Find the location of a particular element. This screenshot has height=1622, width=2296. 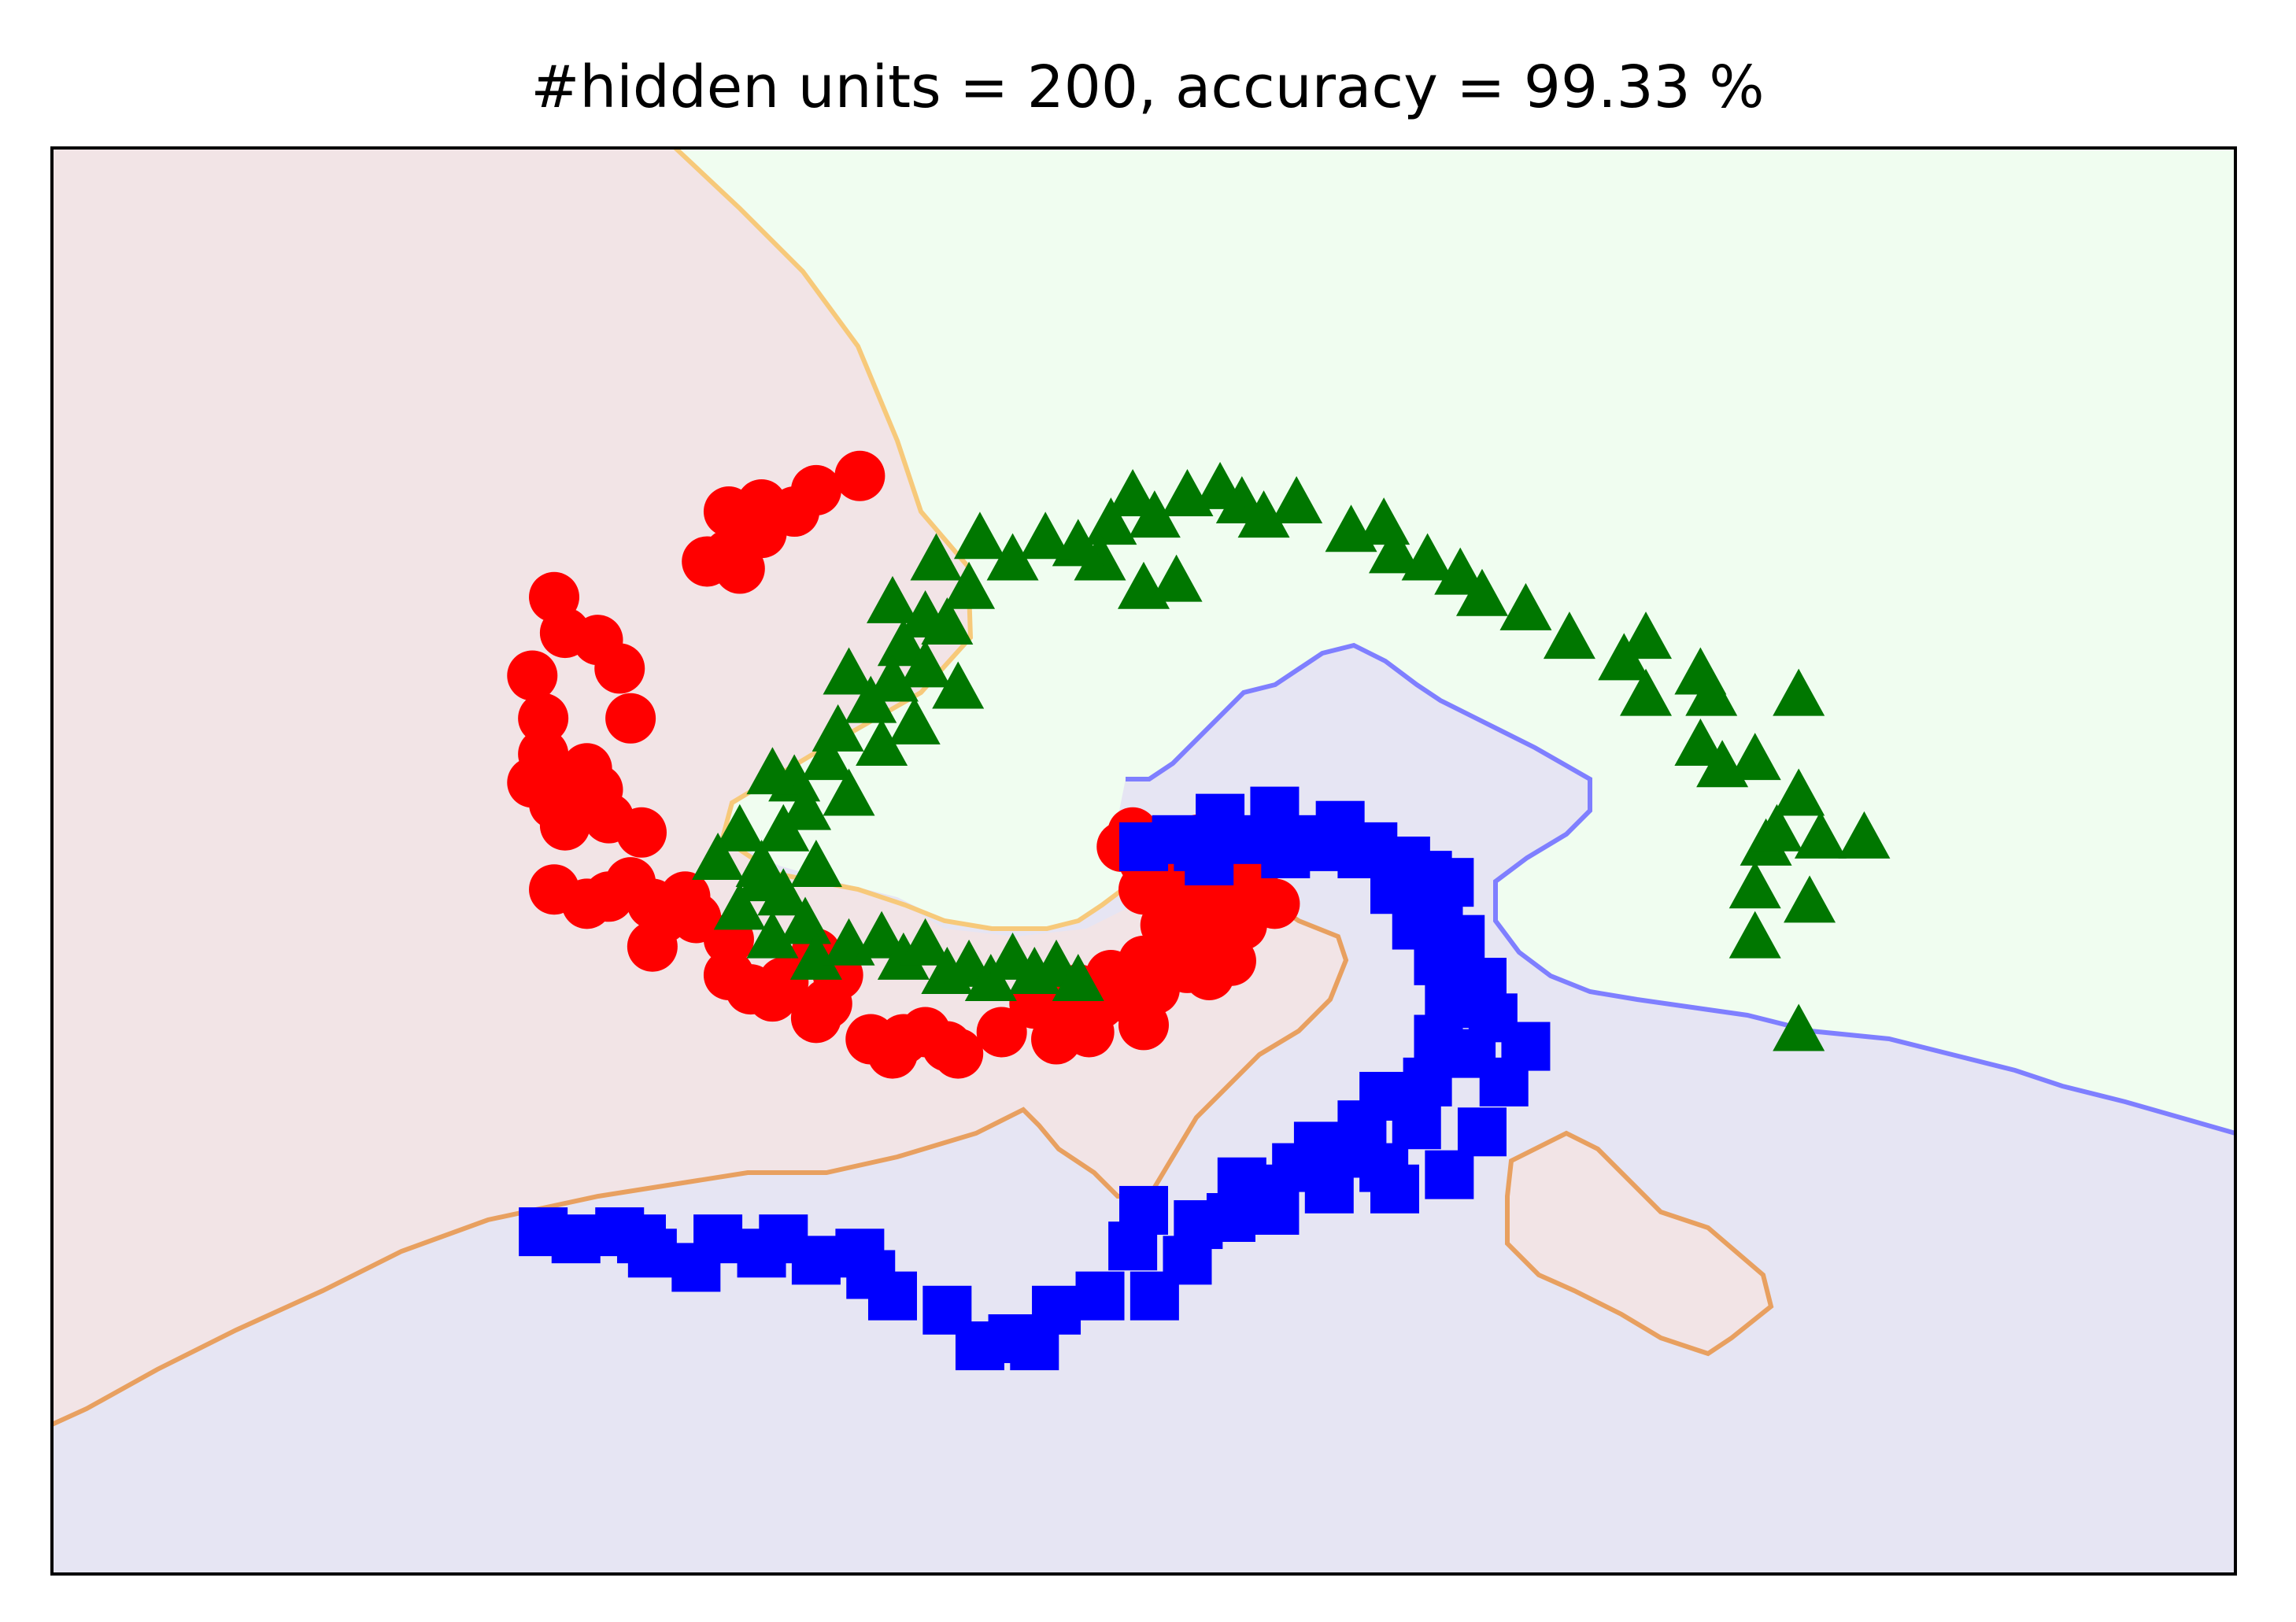

chart-title: #hidden units = 200, accuracy = 99.33 % is located at coordinates (1147, 87).